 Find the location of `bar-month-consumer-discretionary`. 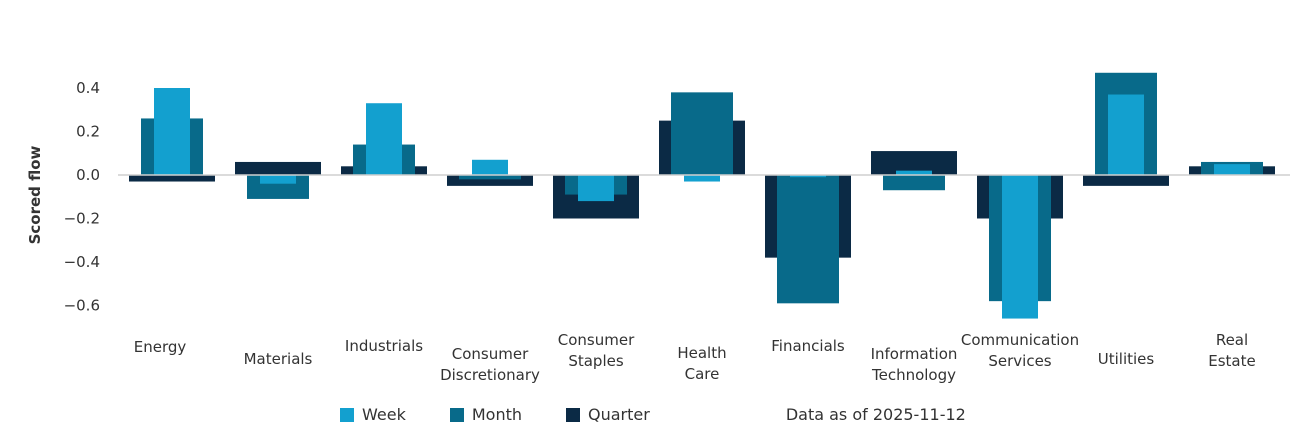

bar-month-consumer-discretionary is located at coordinates (490, 177).